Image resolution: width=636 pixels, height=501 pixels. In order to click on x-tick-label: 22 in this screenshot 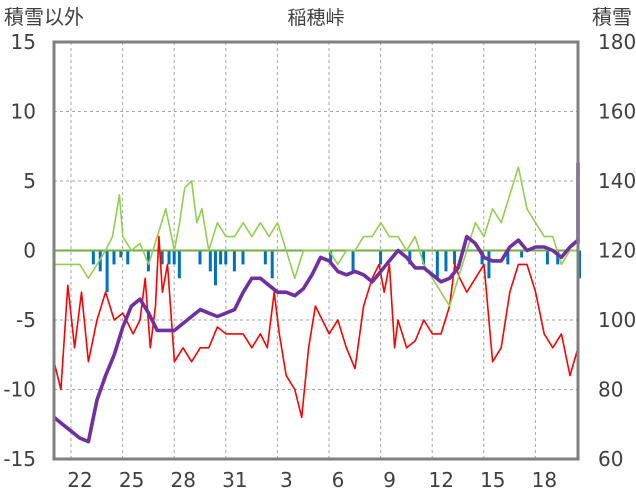, I will do `click(79, 480)`.